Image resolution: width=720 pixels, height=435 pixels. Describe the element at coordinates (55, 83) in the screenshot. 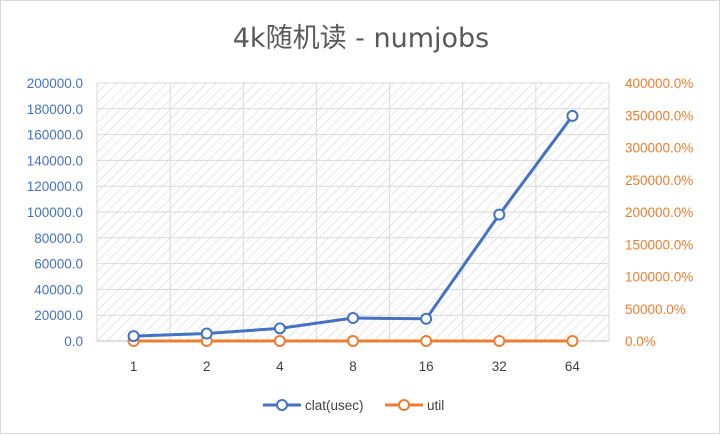

I see `left-tick-label: 200000.0` at that location.